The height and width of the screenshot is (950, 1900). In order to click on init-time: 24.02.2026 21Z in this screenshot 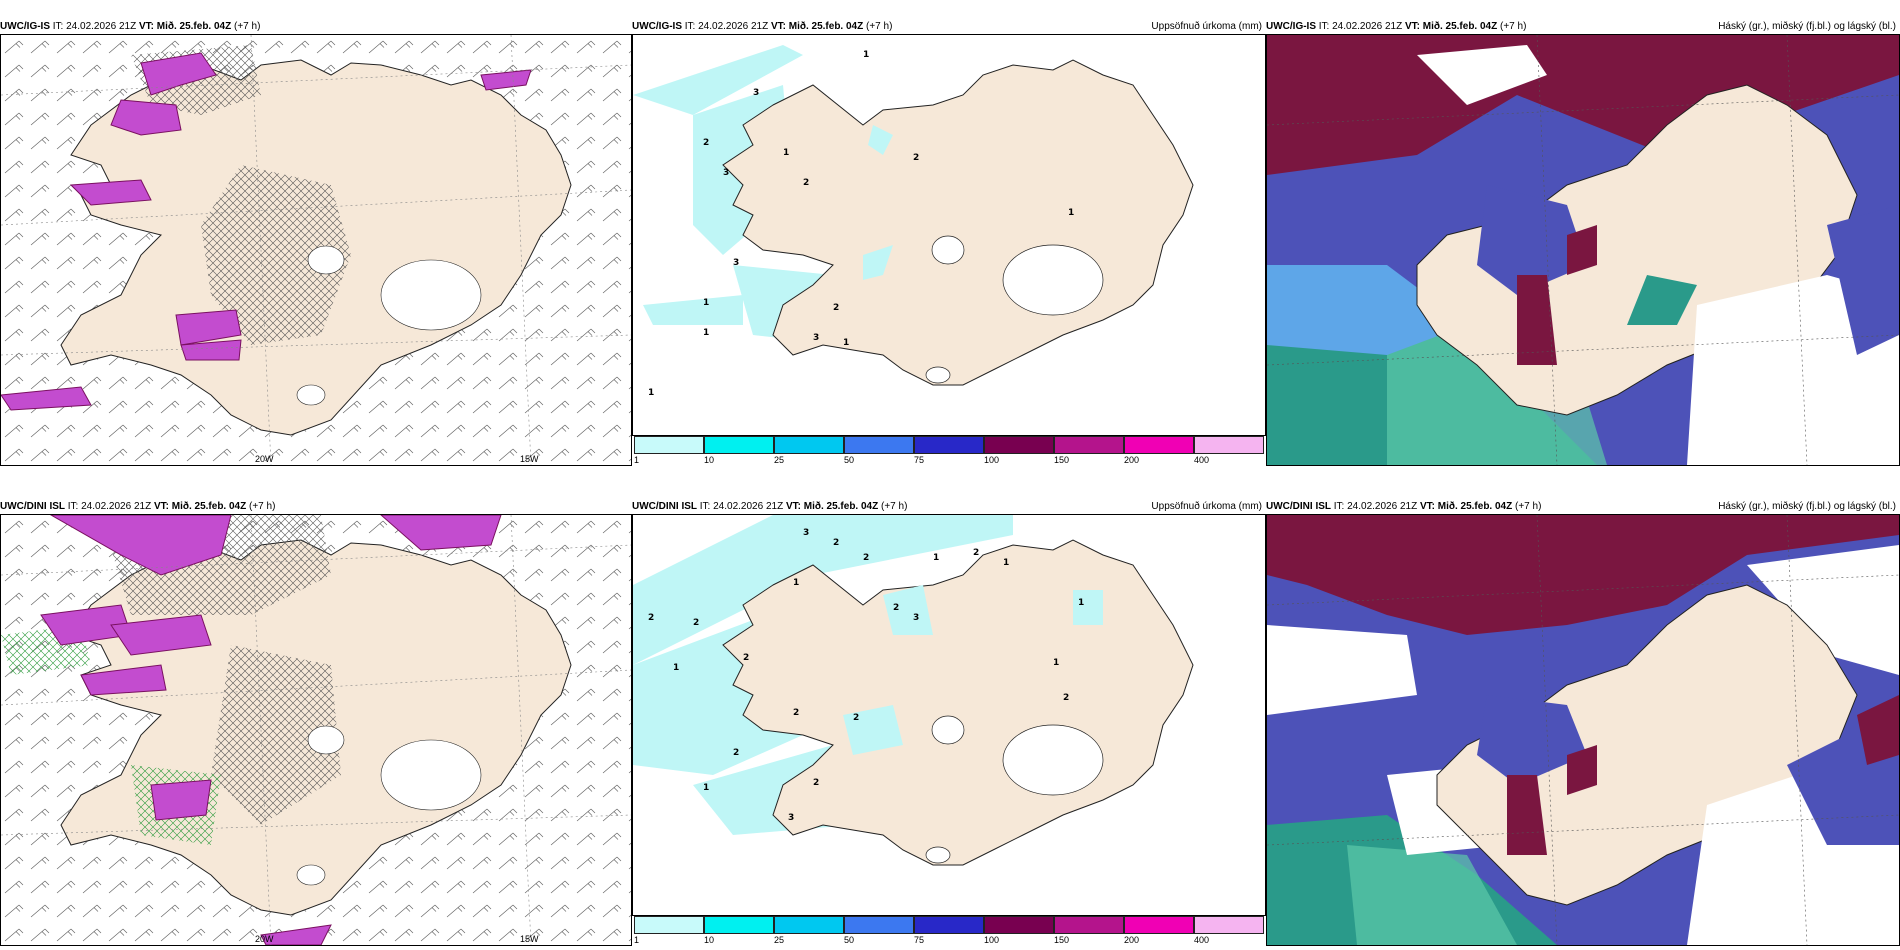, I will do `click(748, 506)`.